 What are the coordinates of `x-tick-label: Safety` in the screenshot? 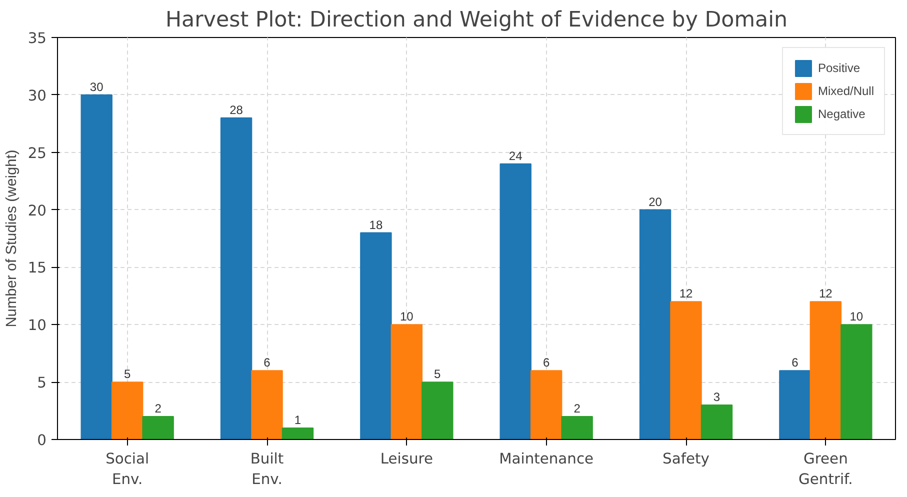 It's located at (686, 459).